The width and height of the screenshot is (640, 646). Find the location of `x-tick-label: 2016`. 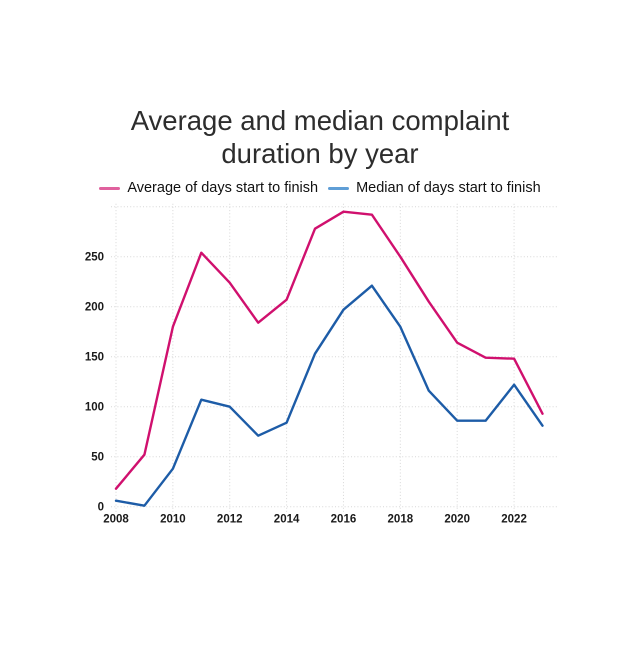

x-tick-label: 2016 is located at coordinates (344, 520).